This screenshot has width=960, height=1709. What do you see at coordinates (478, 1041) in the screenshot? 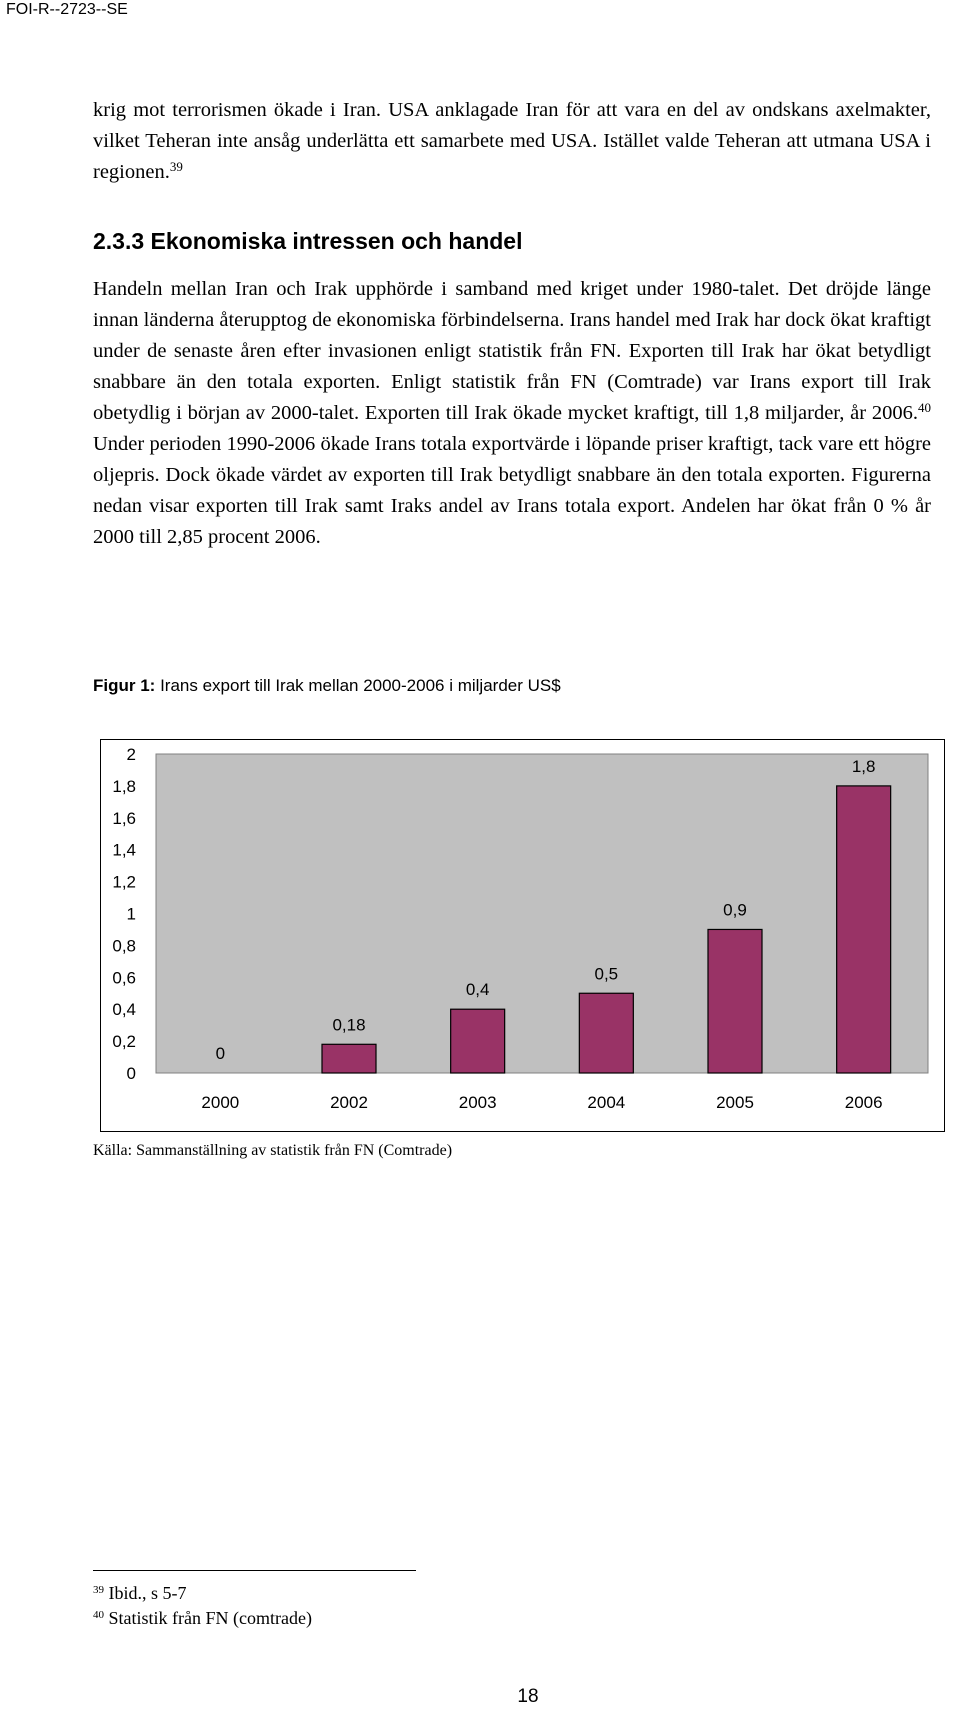
I see `bar-2003` at bounding box center [478, 1041].